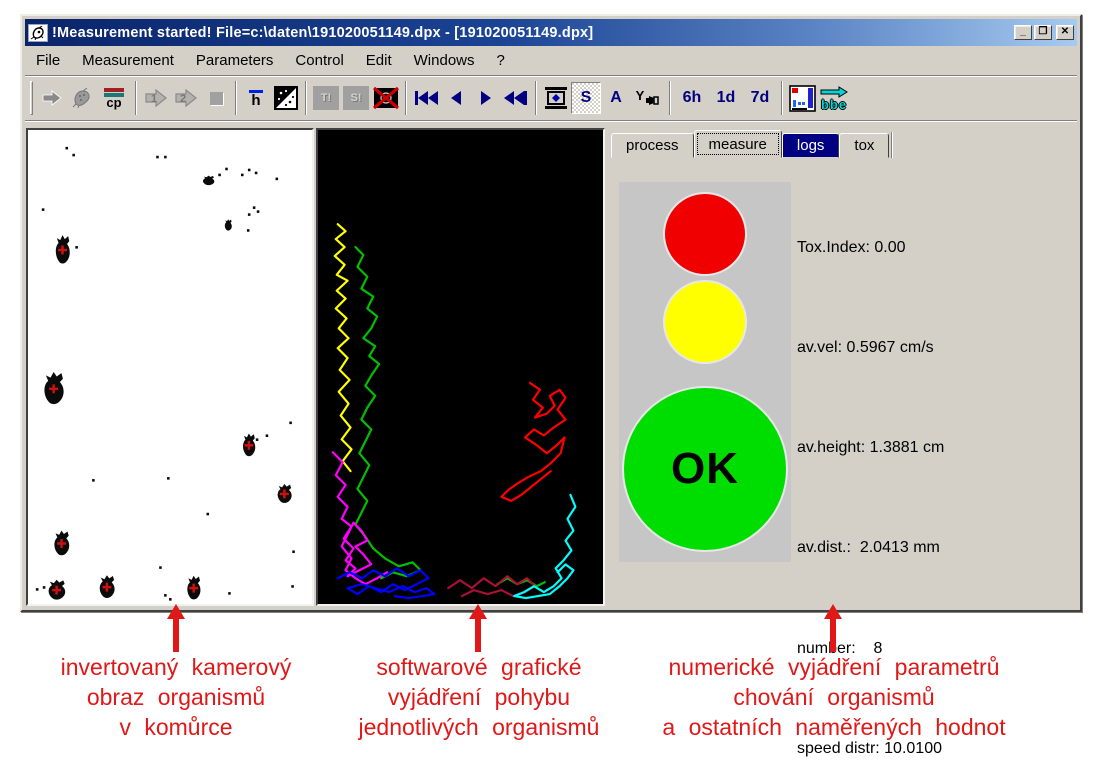  Describe the element at coordinates (892, 145) in the screenshot. I see `tab-strip-end` at that location.